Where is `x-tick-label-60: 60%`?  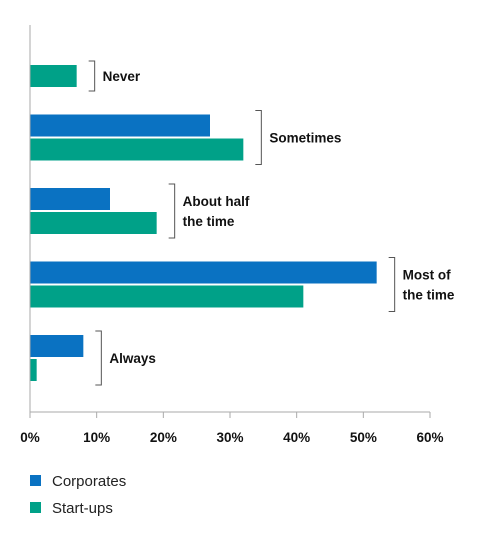
x-tick-label-60: 60% is located at coordinates (429, 437).